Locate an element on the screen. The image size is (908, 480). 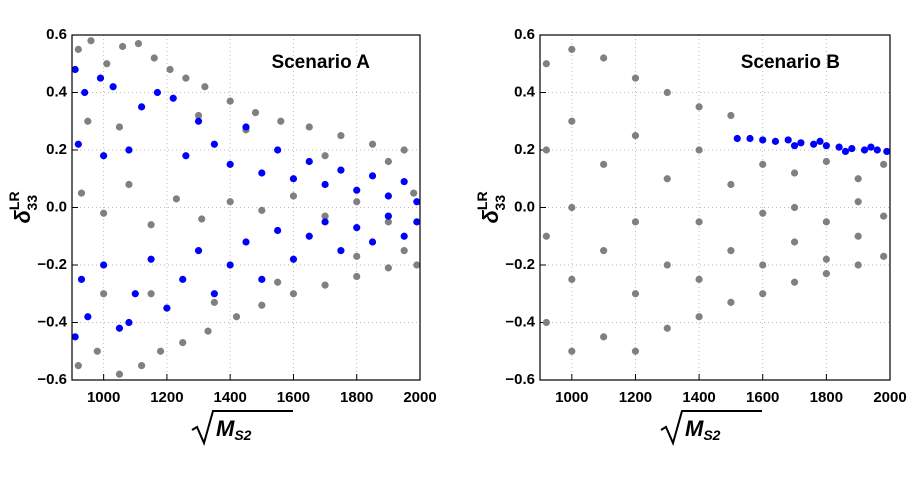
y-tick-label: −0.2 is located at coordinates (52, 264).